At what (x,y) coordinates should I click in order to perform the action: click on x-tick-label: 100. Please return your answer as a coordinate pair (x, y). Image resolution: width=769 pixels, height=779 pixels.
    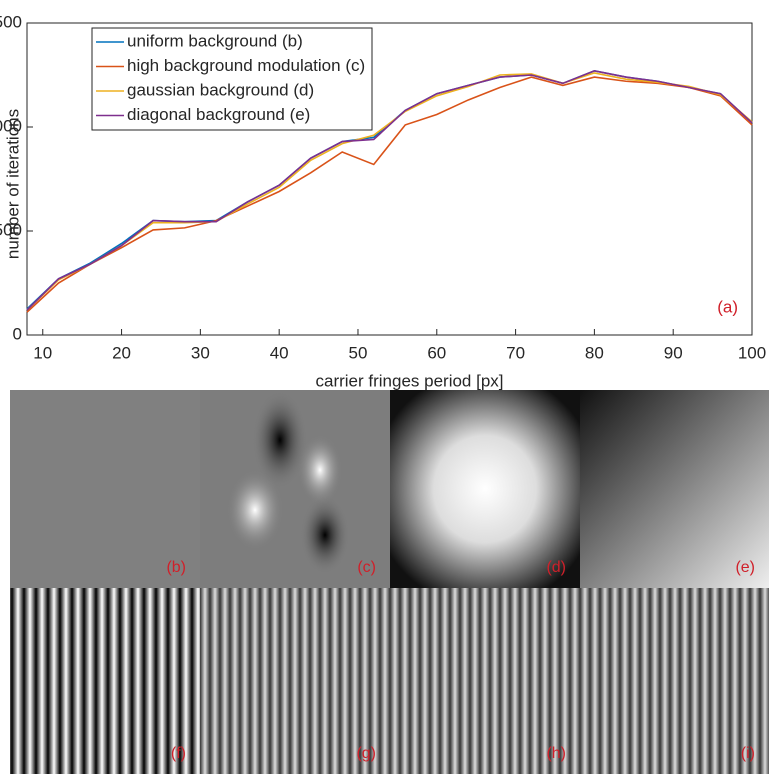
    Looking at the image, I should click on (752, 352).